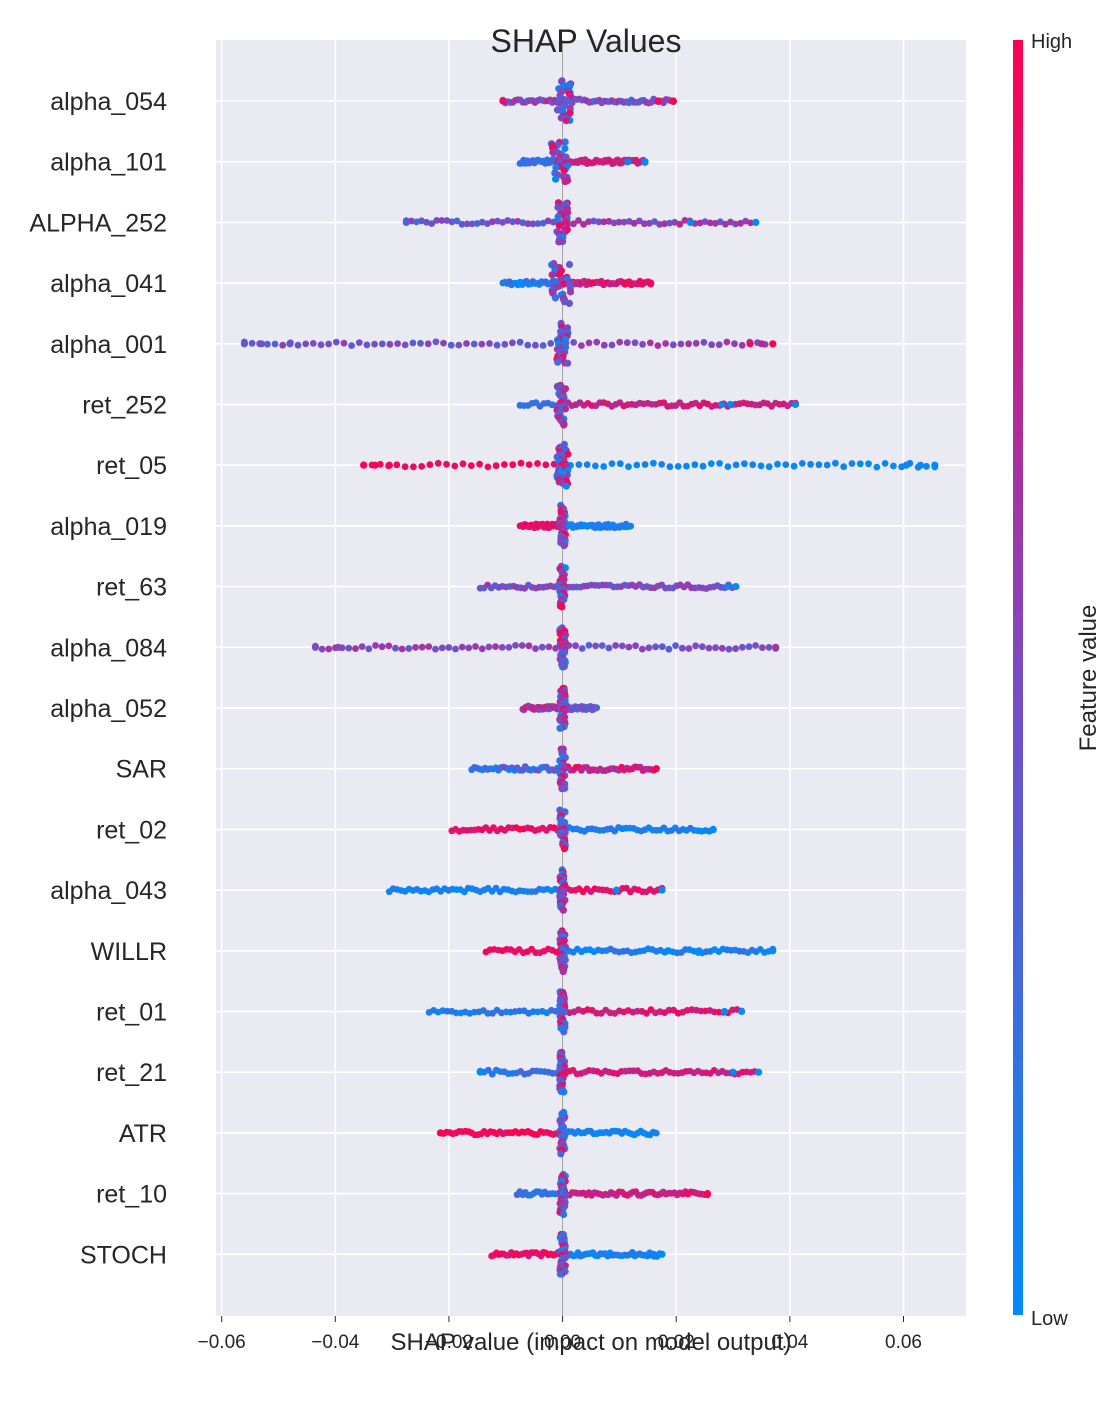  I want to click on feature-label: WILLR, so click(129, 952).